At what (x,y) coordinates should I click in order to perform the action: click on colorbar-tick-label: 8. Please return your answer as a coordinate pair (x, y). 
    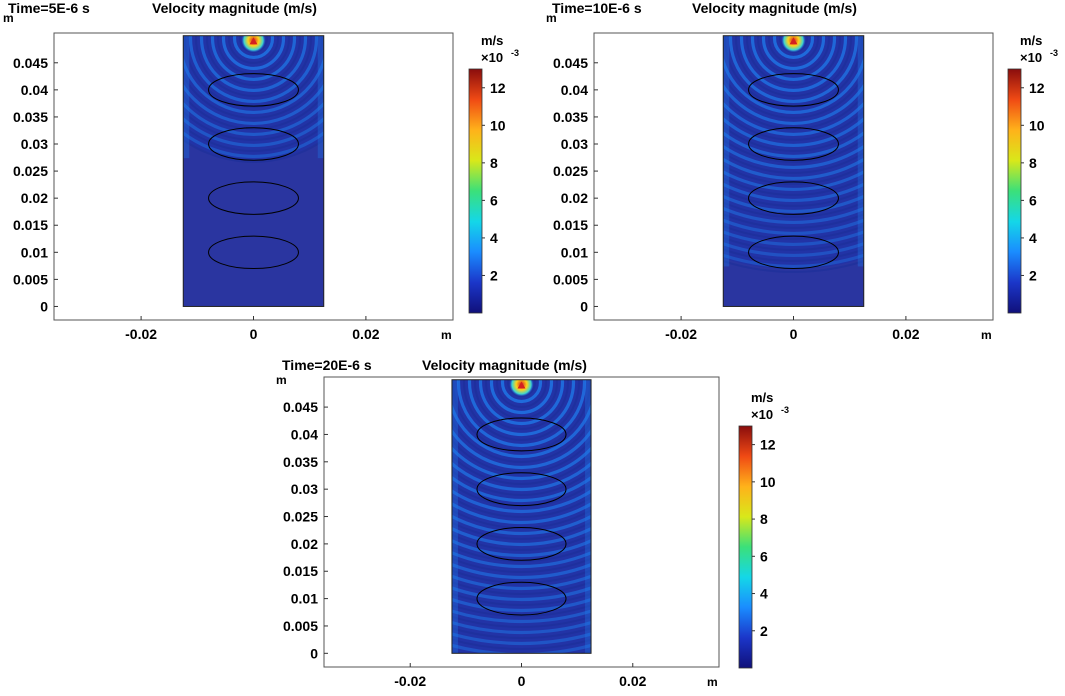
    Looking at the image, I should click on (764, 519).